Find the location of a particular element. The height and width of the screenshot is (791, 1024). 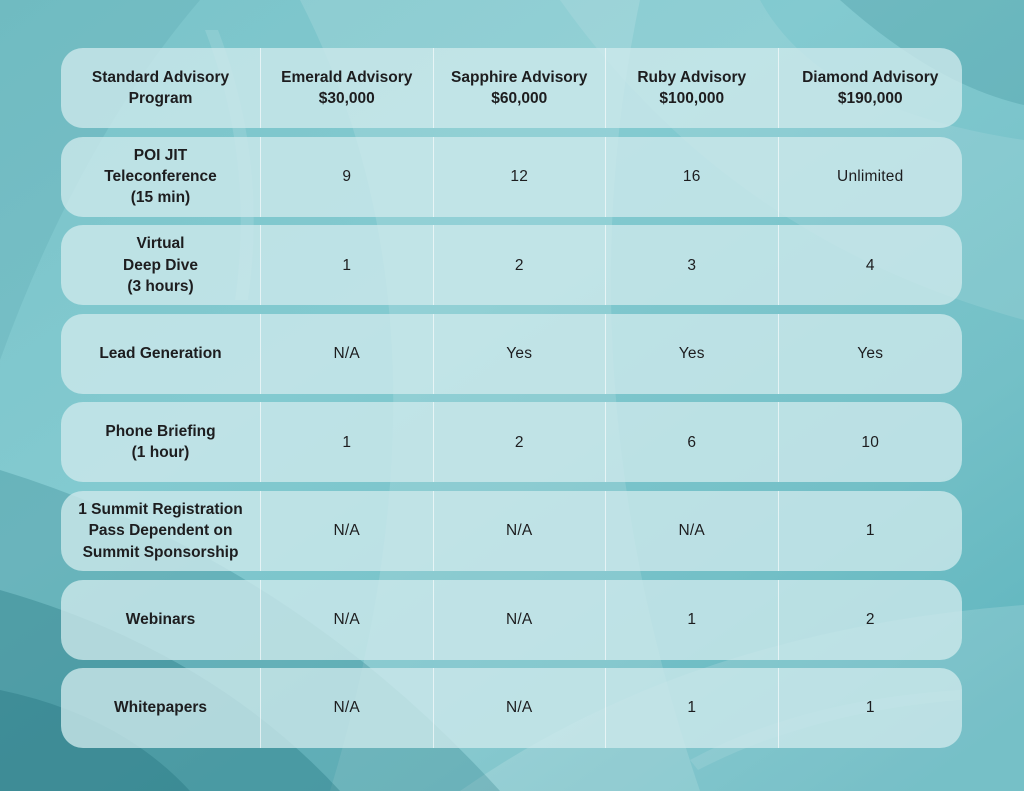

header-price: $190,000 is located at coordinates (870, 98).